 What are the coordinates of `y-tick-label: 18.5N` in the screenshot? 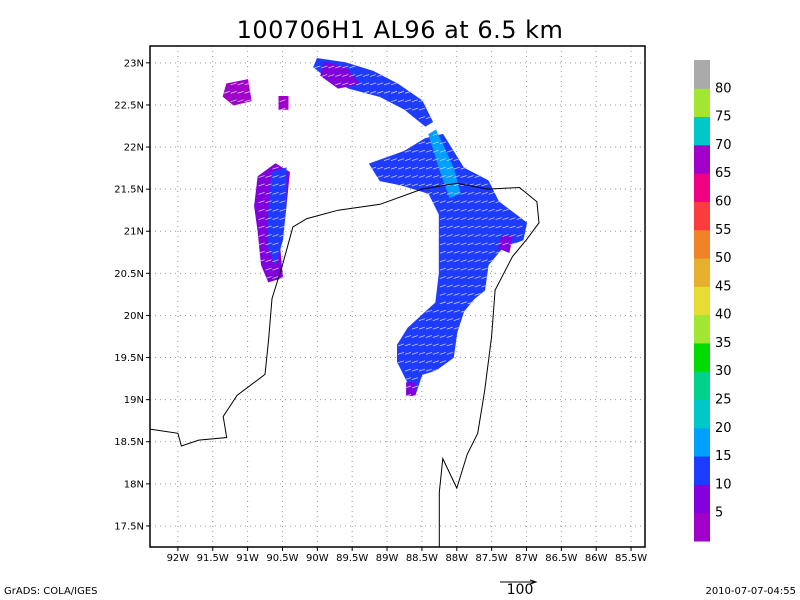 It's located at (129, 442).